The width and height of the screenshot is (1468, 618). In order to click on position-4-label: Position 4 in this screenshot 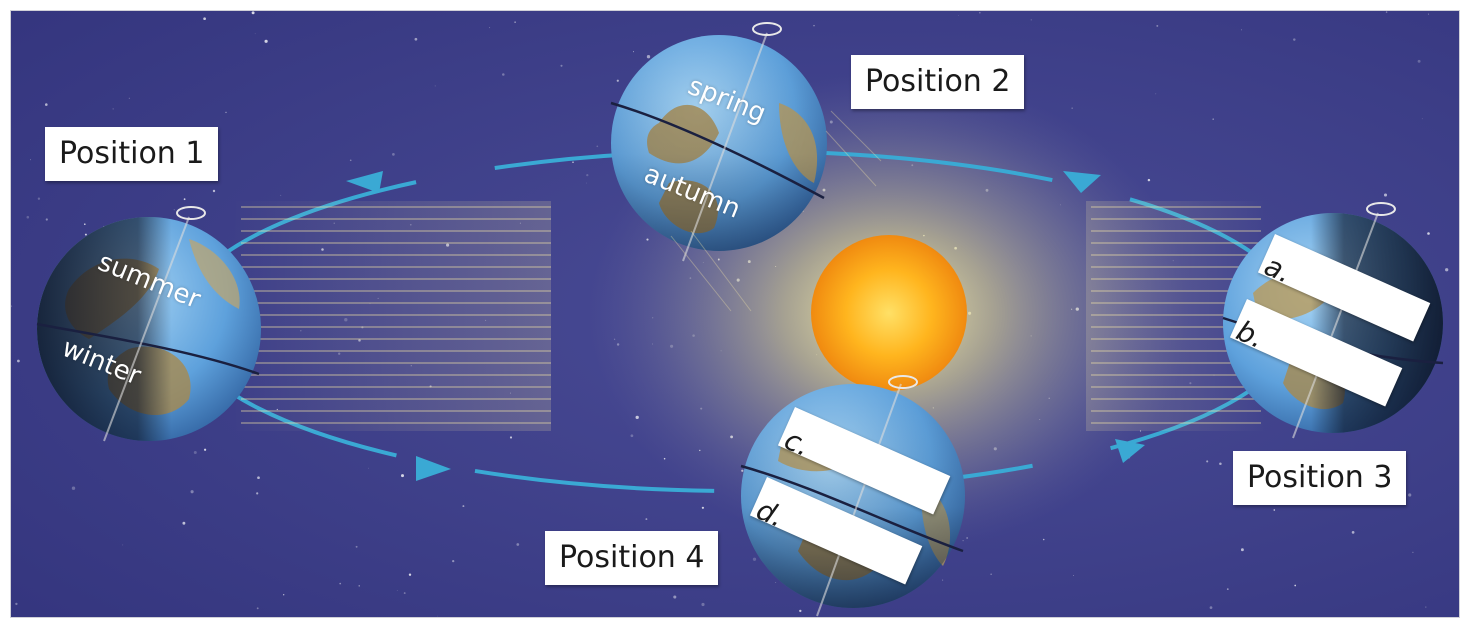, I will do `click(632, 558)`.